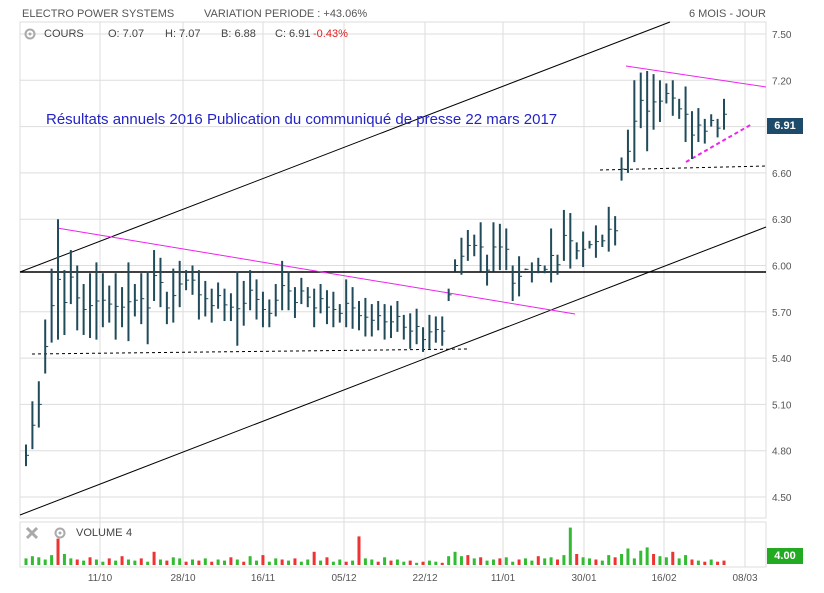  I want to click on price-panel-label: COURS, so click(64, 34).